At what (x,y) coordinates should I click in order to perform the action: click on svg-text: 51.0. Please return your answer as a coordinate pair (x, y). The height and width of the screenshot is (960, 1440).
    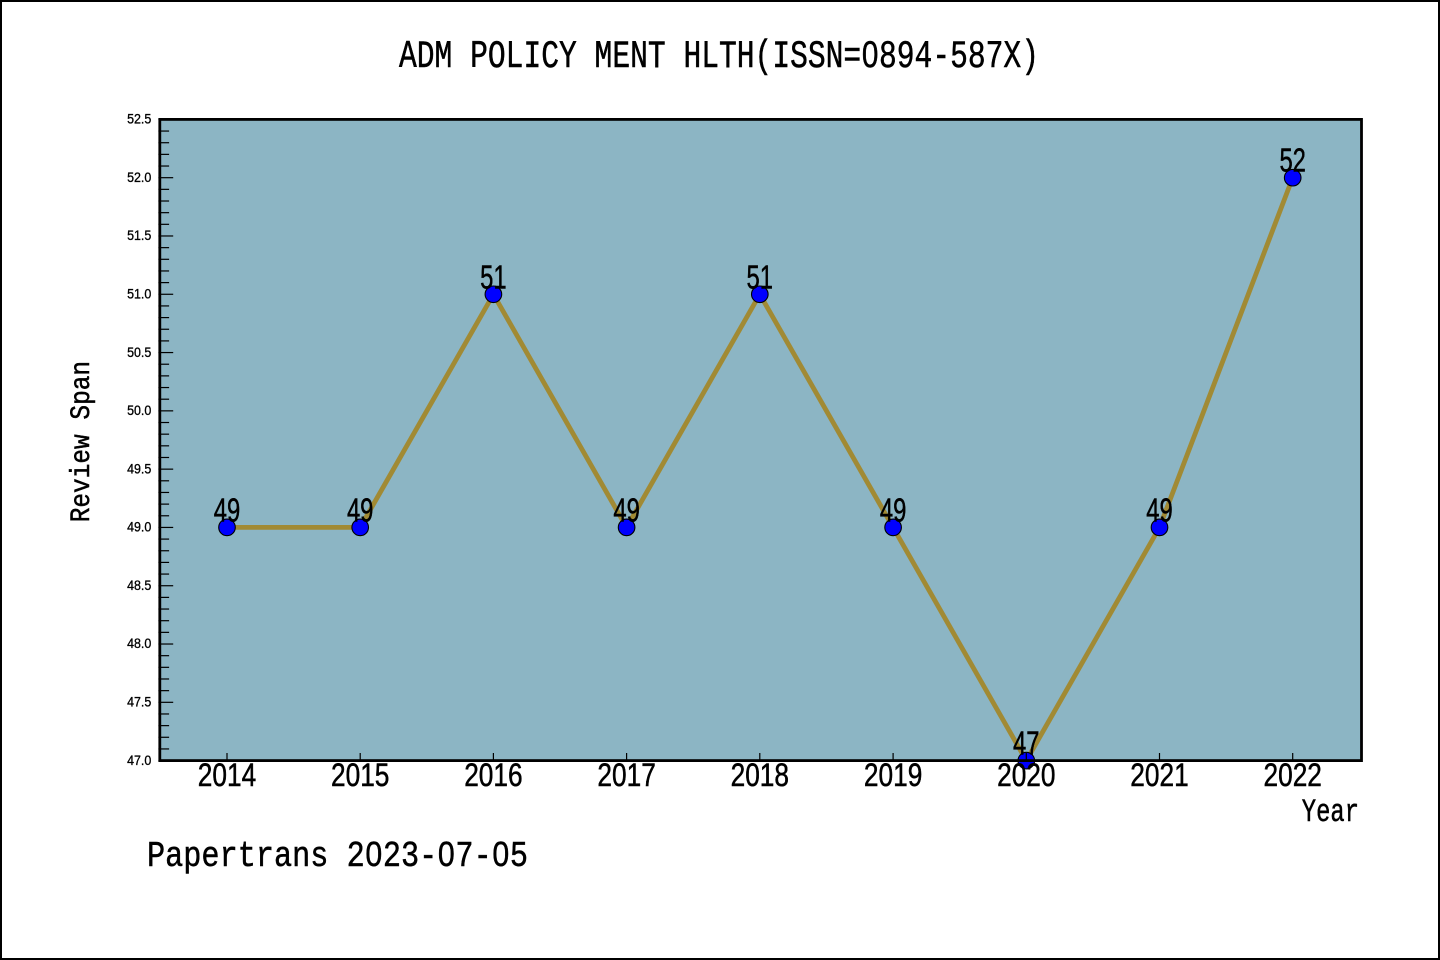
    Looking at the image, I should click on (139, 294).